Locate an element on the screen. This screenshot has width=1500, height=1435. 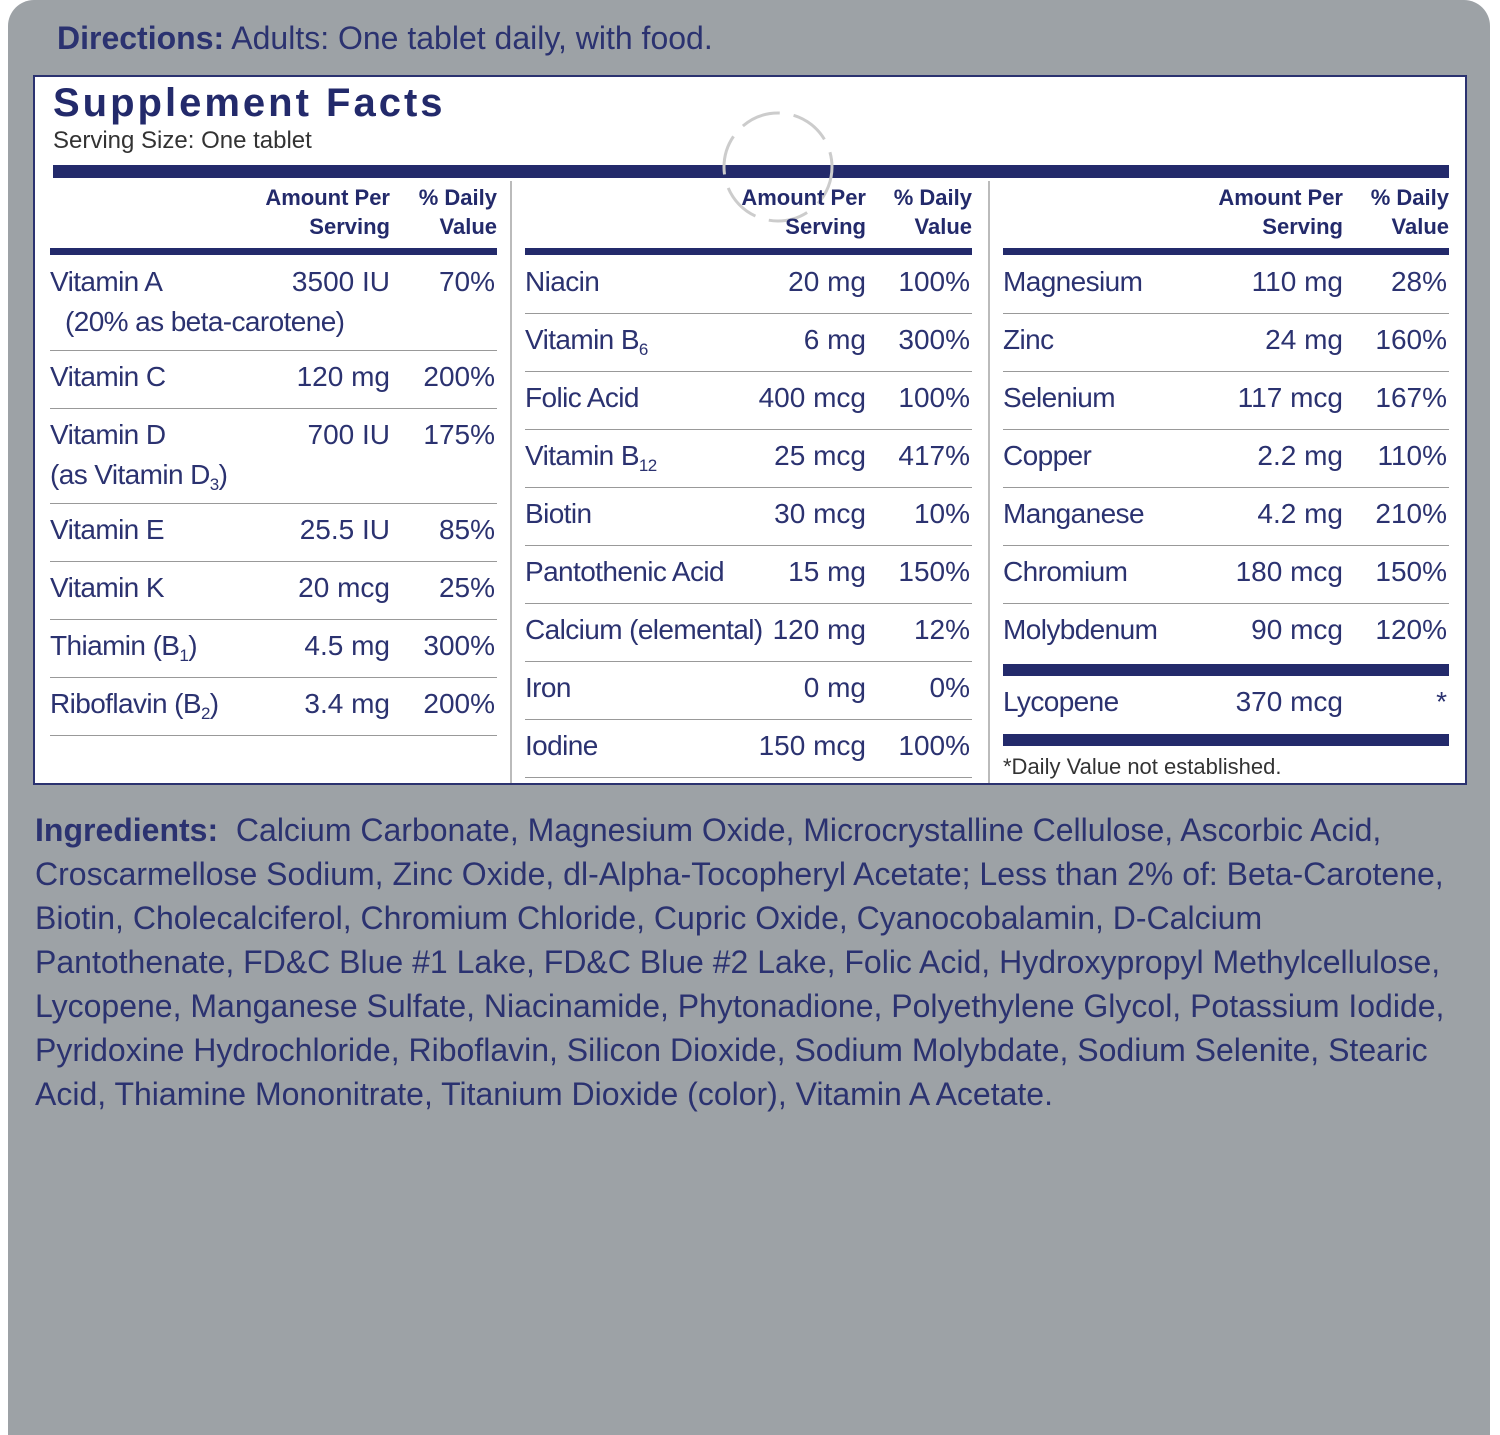
nutrient-row: Folic Acid 400 mcg 100% is located at coordinates (748, 401).